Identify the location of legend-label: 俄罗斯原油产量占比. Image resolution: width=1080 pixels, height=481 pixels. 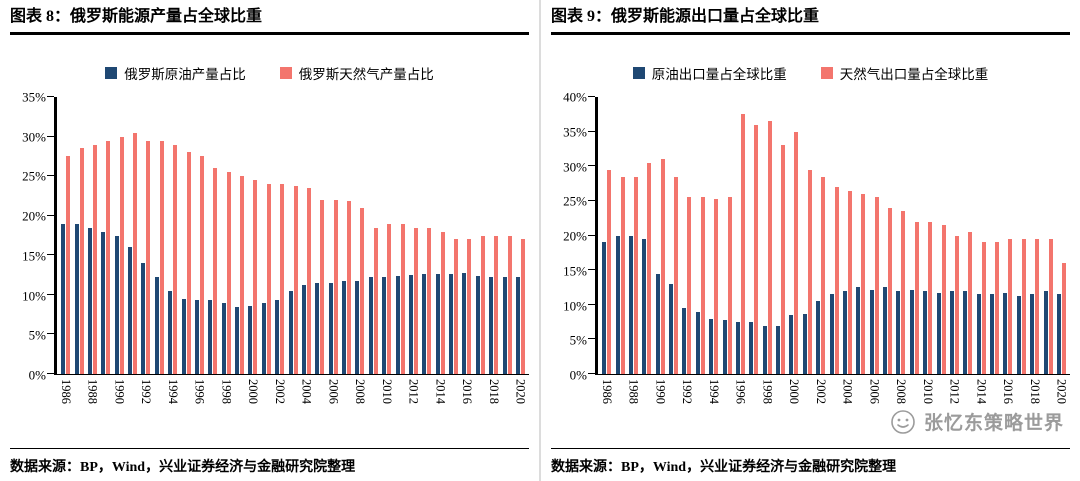
(185, 74).